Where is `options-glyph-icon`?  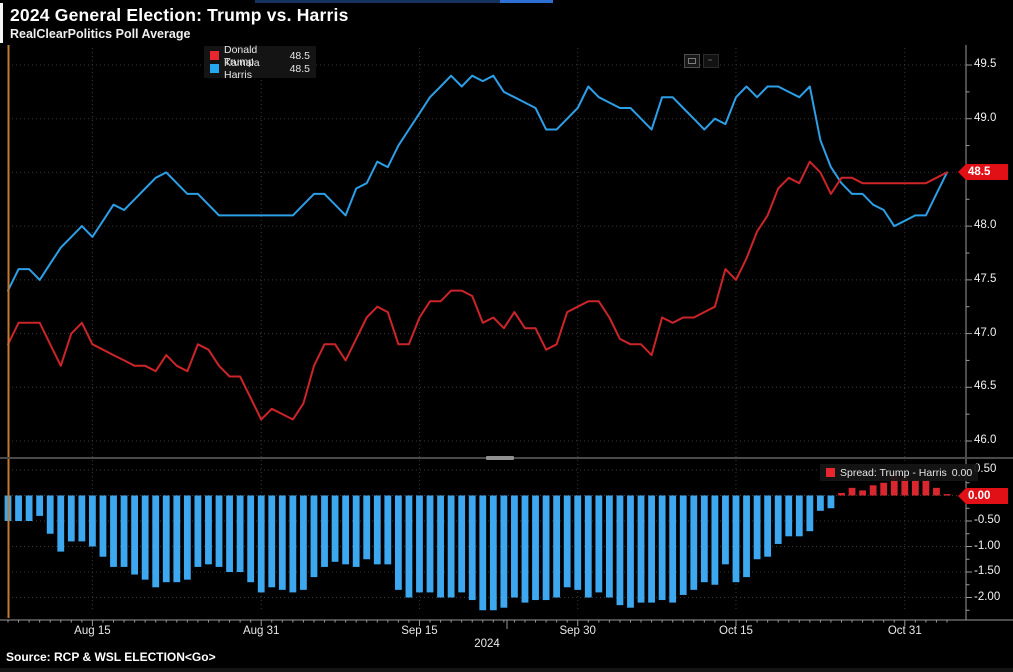 options-glyph-icon is located at coordinates (710, 60).